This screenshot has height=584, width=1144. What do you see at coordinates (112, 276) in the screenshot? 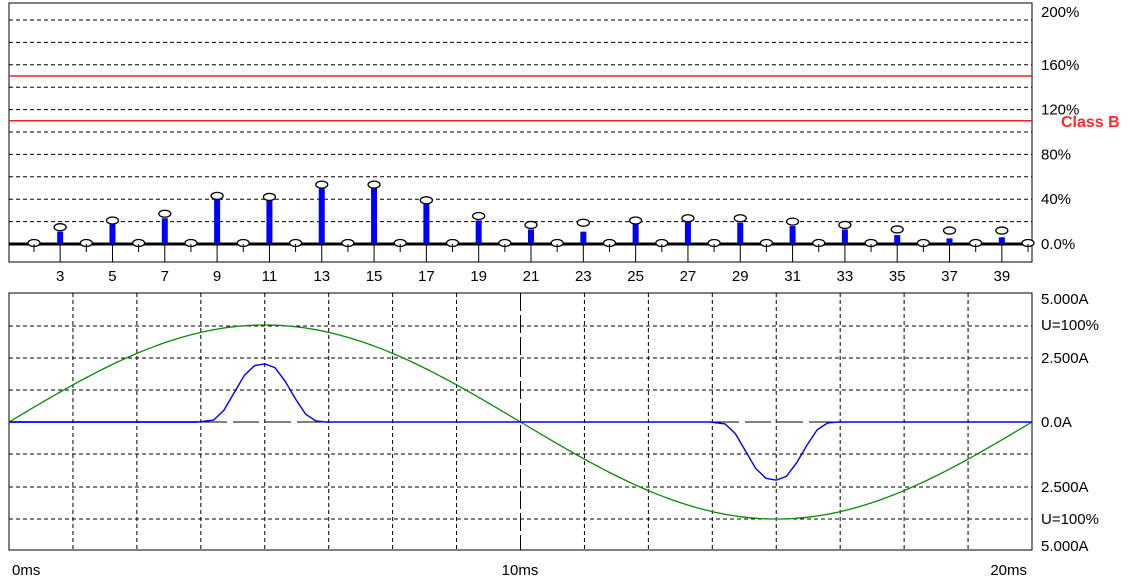
I see `x-tick-label: 5` at bounding box center [112, 276].